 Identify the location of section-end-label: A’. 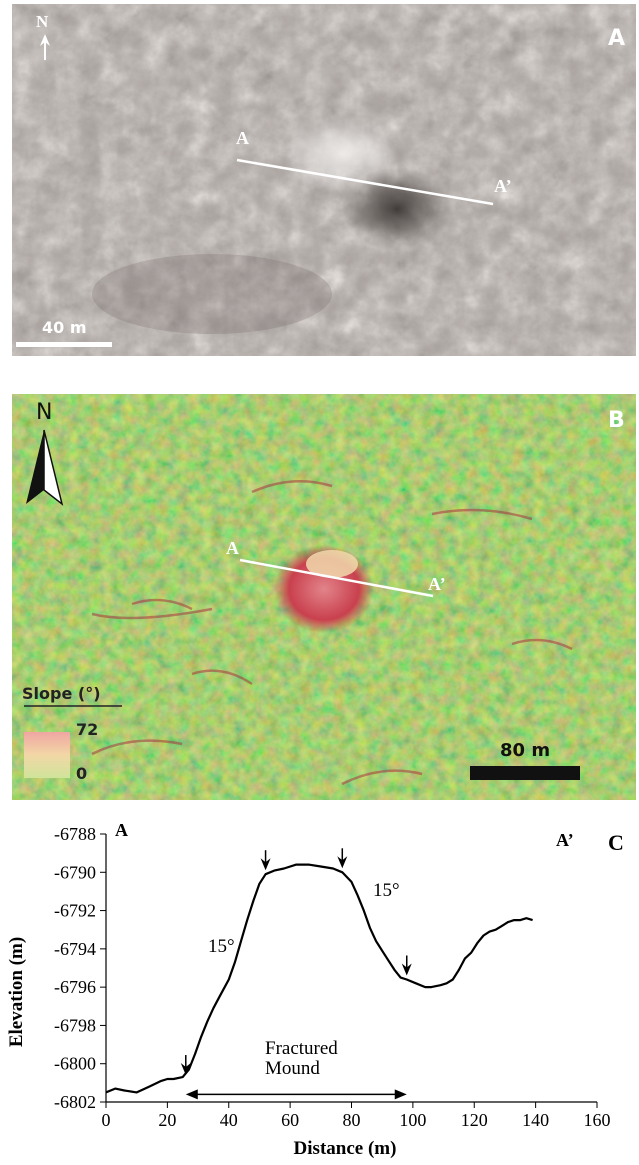
(503, 186).